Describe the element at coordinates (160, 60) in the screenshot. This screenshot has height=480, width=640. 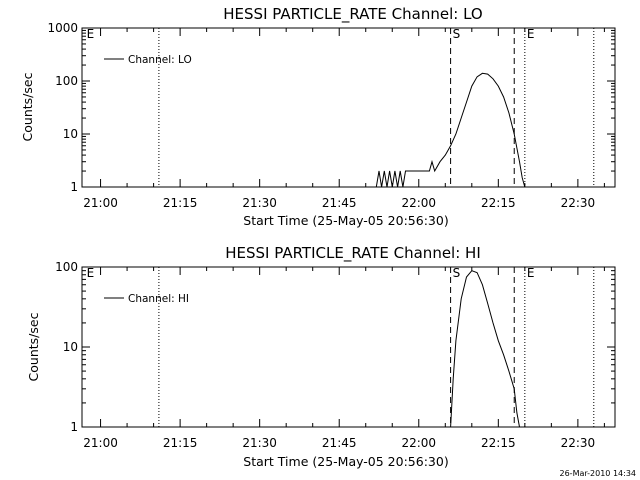
I see `legend-label: Channel: LO` at that location.